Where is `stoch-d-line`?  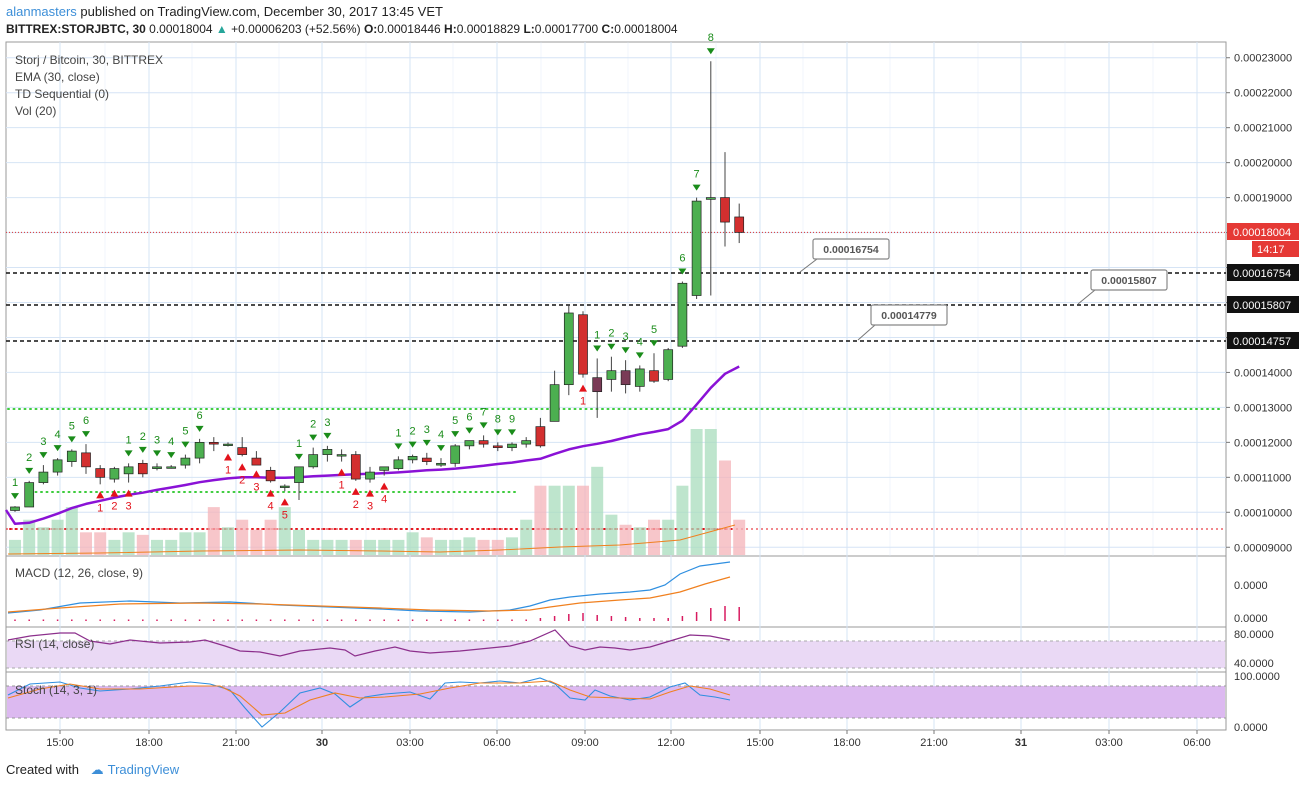
stoch-d-line is located at coordinates (369, 698).